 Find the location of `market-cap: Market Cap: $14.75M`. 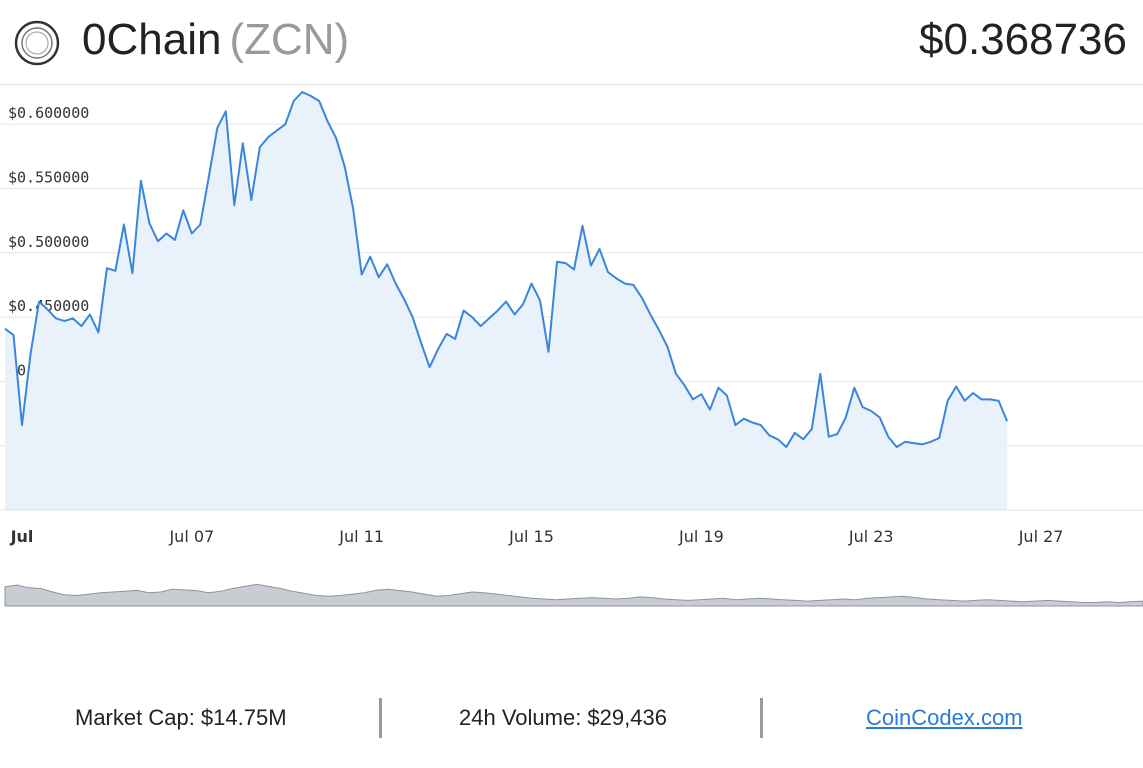

market-cap: Market Cap: $14.75M is located at coordinates (181, 717).